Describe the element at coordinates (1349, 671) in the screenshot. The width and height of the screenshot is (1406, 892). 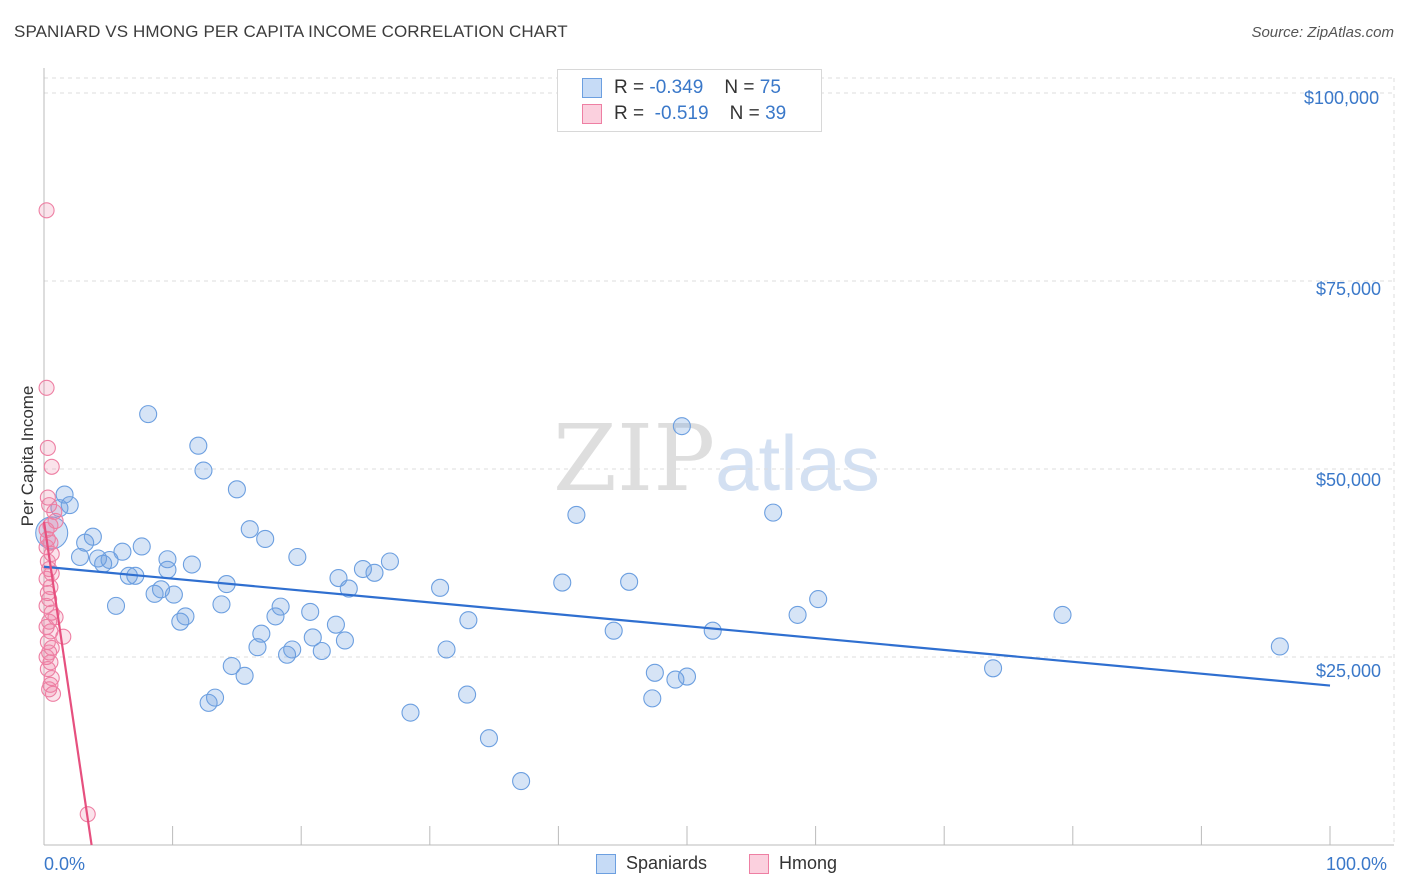
I see `y-tick-label-25000: $25,000` at that location.